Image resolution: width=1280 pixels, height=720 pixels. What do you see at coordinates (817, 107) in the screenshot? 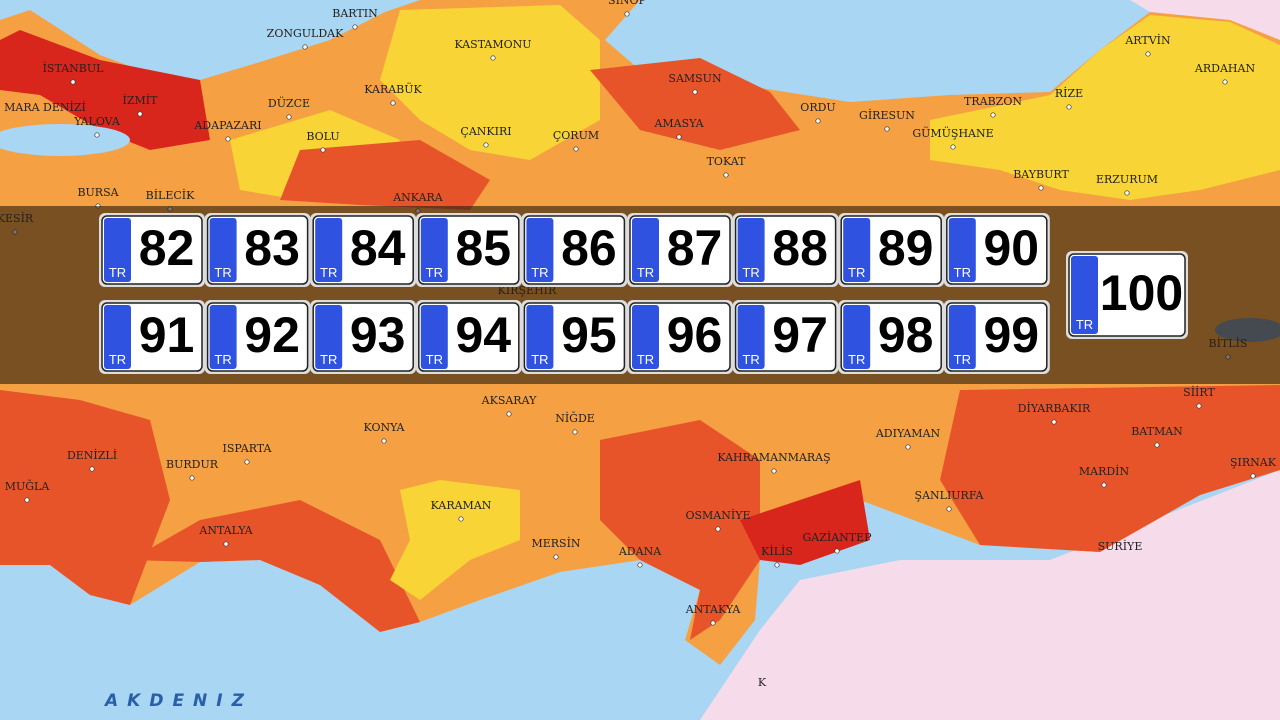
I see `city-label: ORDU` at bounding box center [817, 107].